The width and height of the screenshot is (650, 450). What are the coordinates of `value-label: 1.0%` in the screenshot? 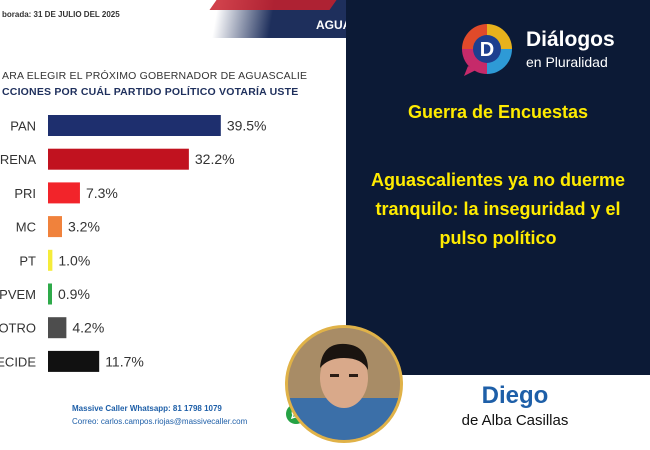 It's located at (74, 260).